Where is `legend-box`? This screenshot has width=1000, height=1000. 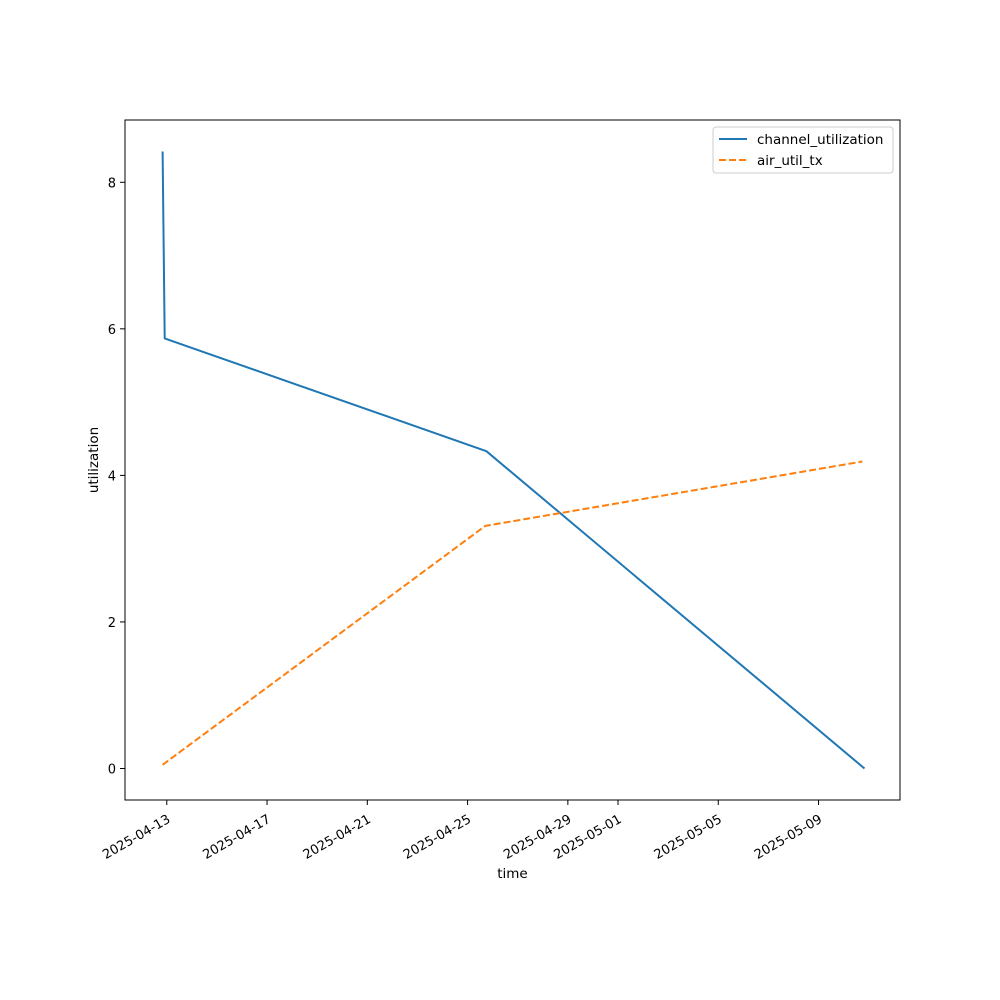 legend-box is located at coordinates (803, 150).